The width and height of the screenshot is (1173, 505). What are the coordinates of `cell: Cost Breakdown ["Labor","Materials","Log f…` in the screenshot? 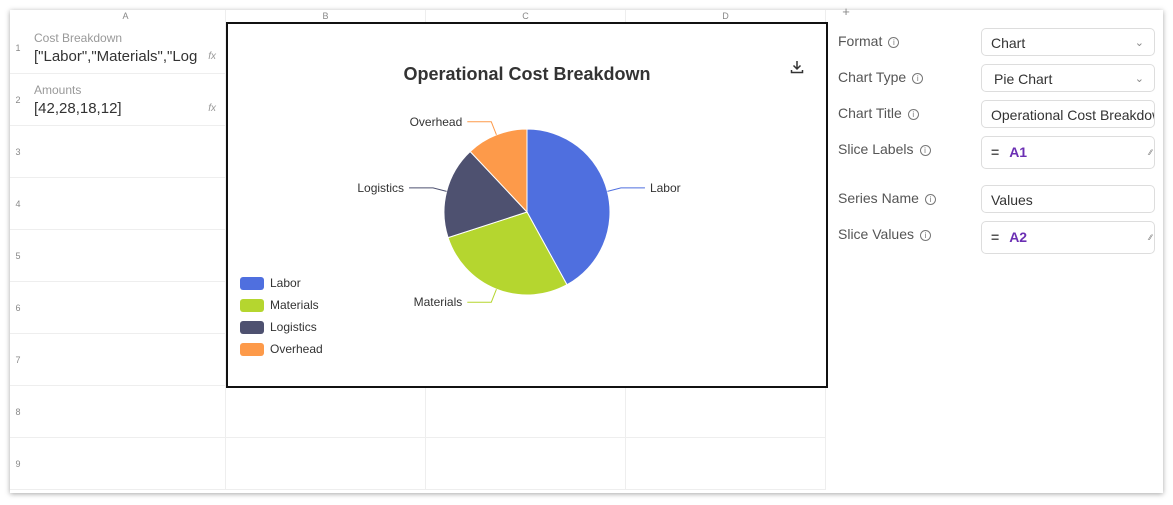 It's located at (126, 48).